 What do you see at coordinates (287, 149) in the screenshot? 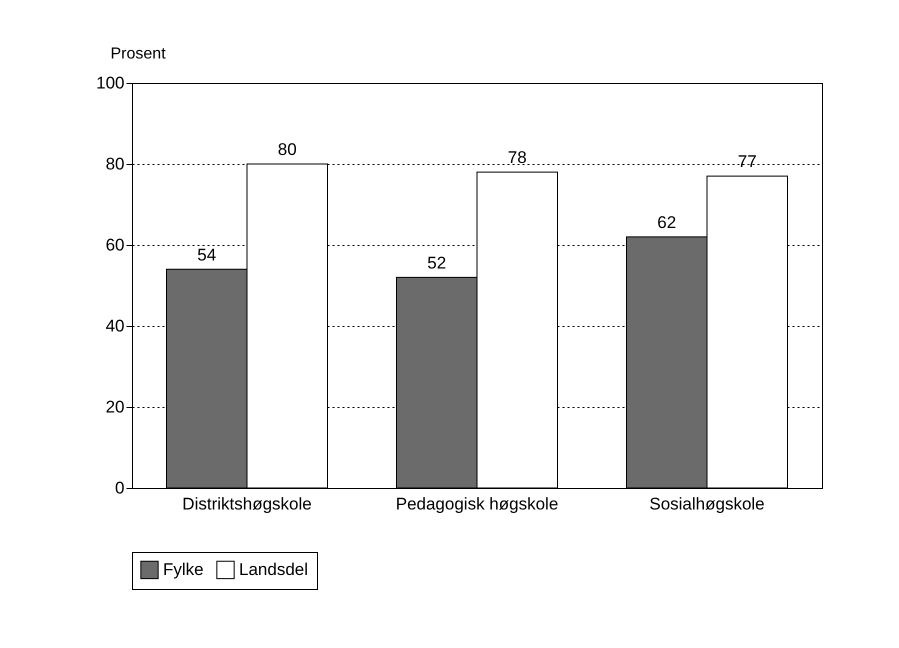
I see `data-label: 80` at bounding box center [287, 149].